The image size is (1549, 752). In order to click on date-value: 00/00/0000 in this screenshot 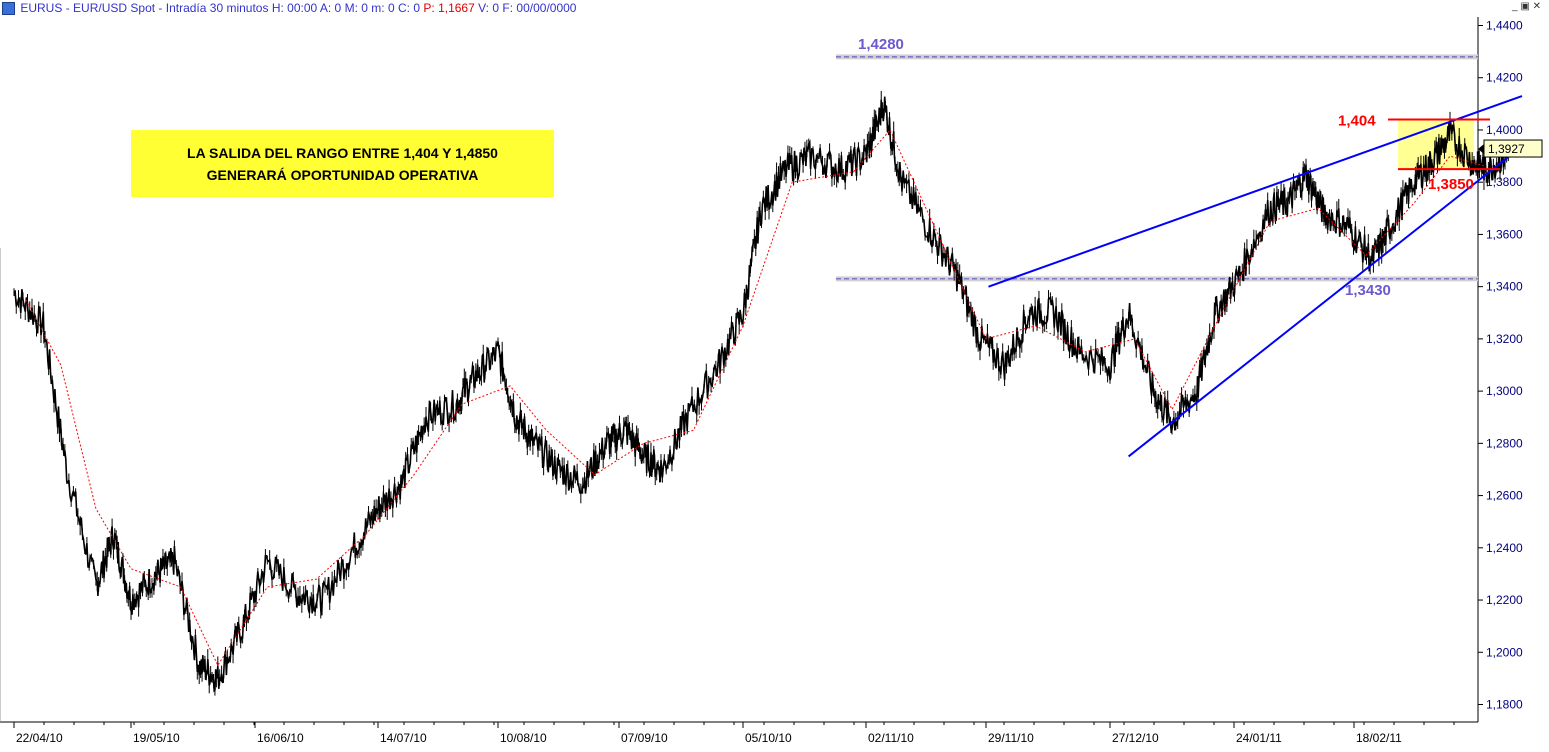, I will do `click(546, 8)`.